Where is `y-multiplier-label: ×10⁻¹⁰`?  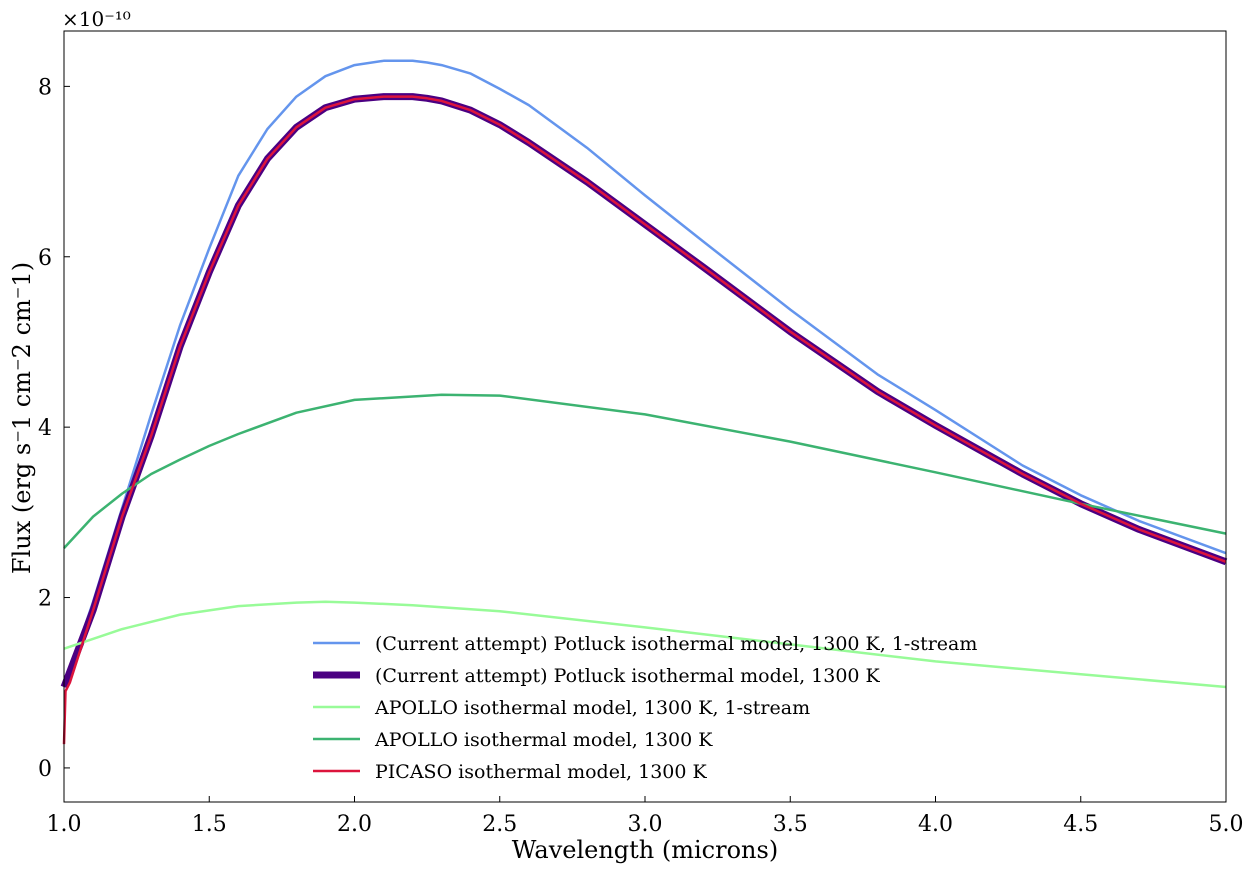
y-multiplier-label: ×10⁻¹⁰ is located at coordinates (96, 19).